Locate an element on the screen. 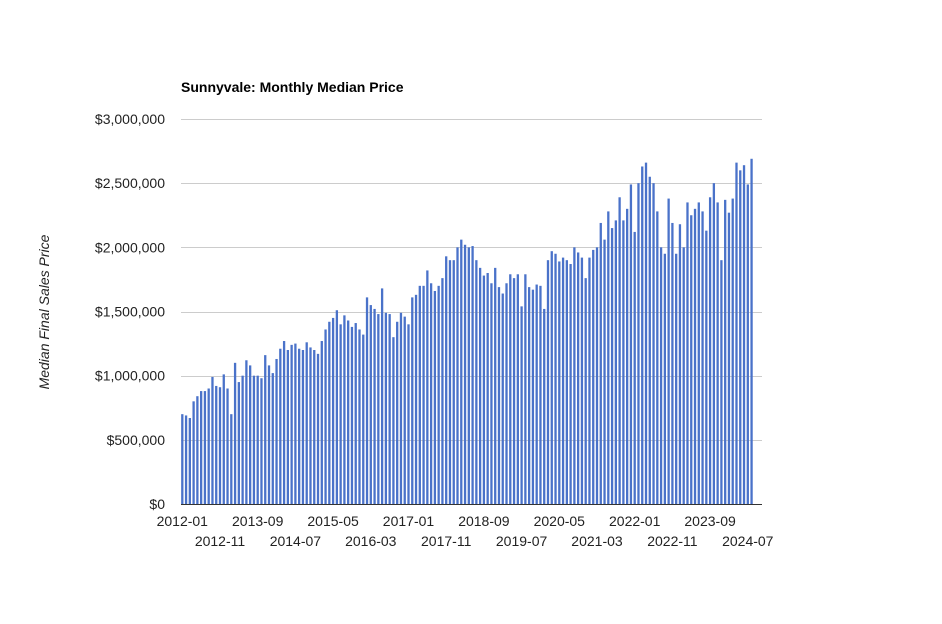 Image resolution: width=942 pixels, height=624 pixels. y-axis-title: Median Final Sales Price is located at coordinates (44, 311).